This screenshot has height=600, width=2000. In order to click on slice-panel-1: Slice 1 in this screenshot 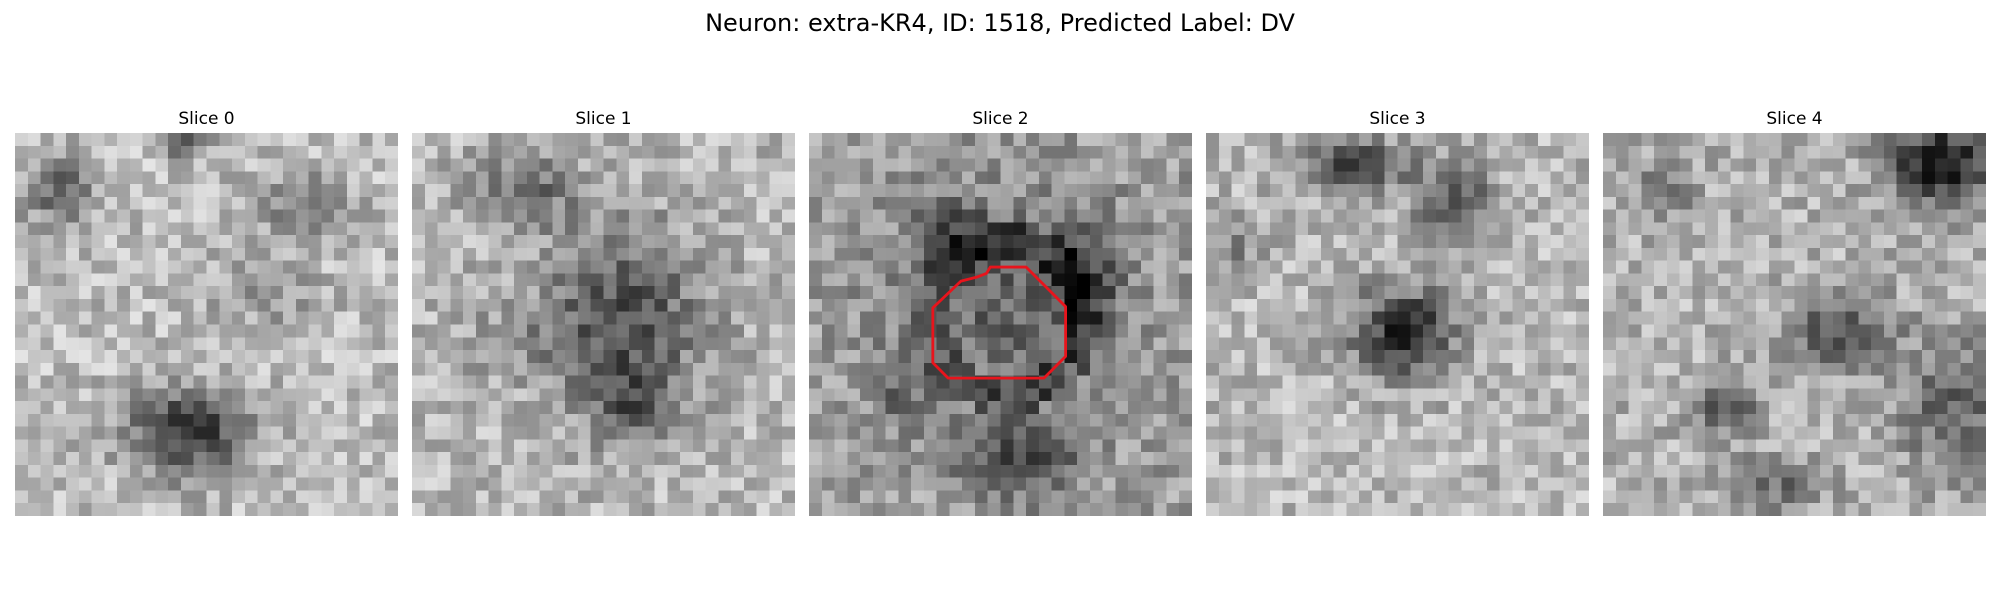, I will do `click(603, 312)`.